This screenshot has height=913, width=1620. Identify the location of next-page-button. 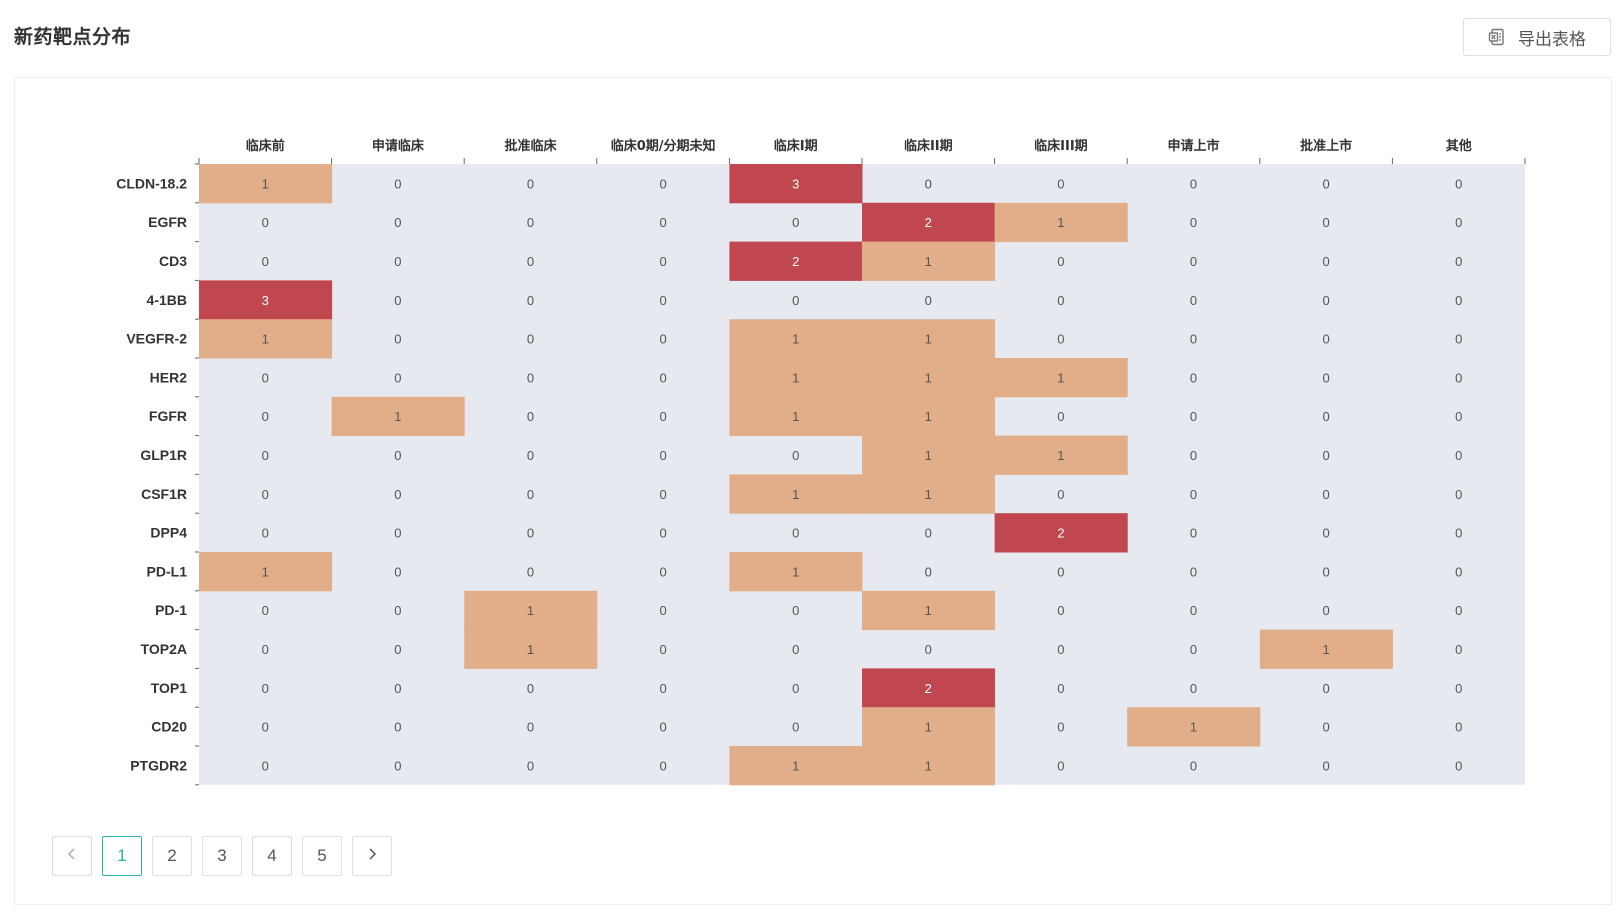
(372, 856).